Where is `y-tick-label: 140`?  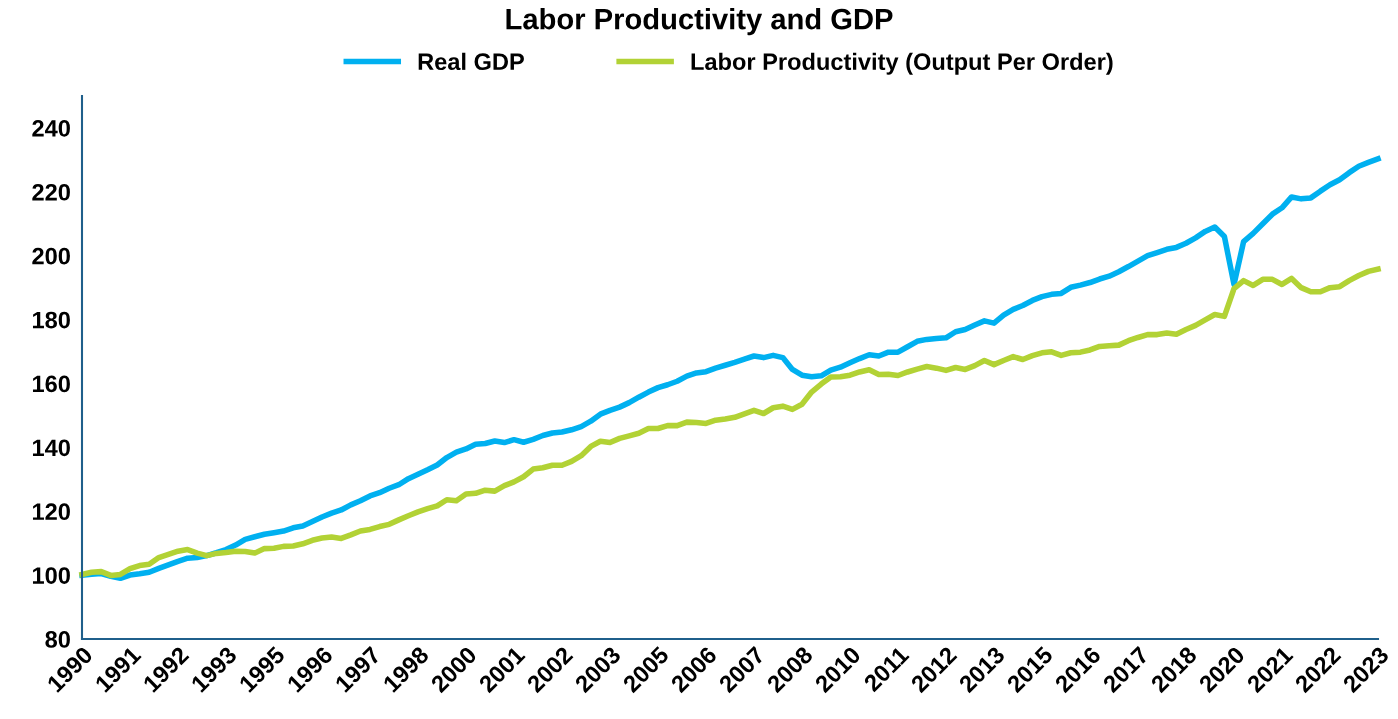
y-tick-label: 140 is located at coordinates (51, 448).